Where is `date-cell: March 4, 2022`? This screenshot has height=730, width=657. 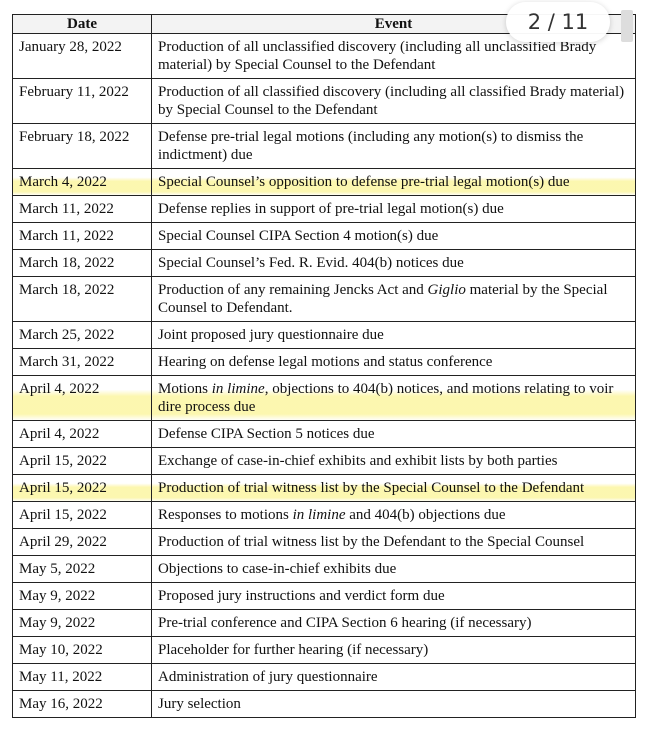
date-cell: March 4, 2022 is located at coordinates (82, 182).